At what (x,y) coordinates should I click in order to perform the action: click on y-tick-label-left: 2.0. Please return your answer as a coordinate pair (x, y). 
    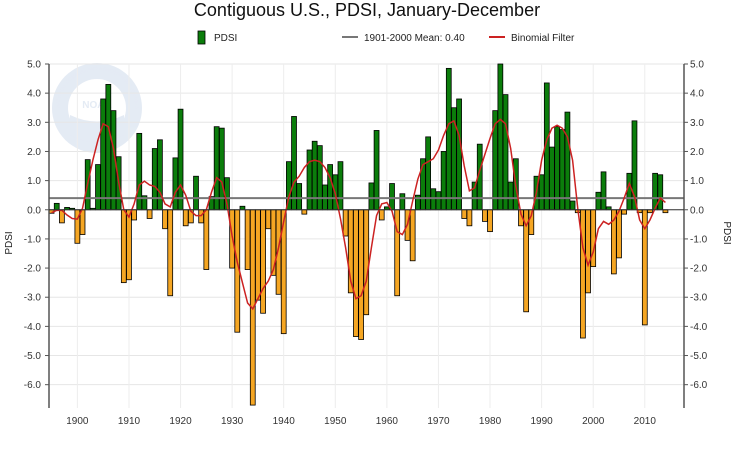
    Looking at the image, I should click on (34, 152).